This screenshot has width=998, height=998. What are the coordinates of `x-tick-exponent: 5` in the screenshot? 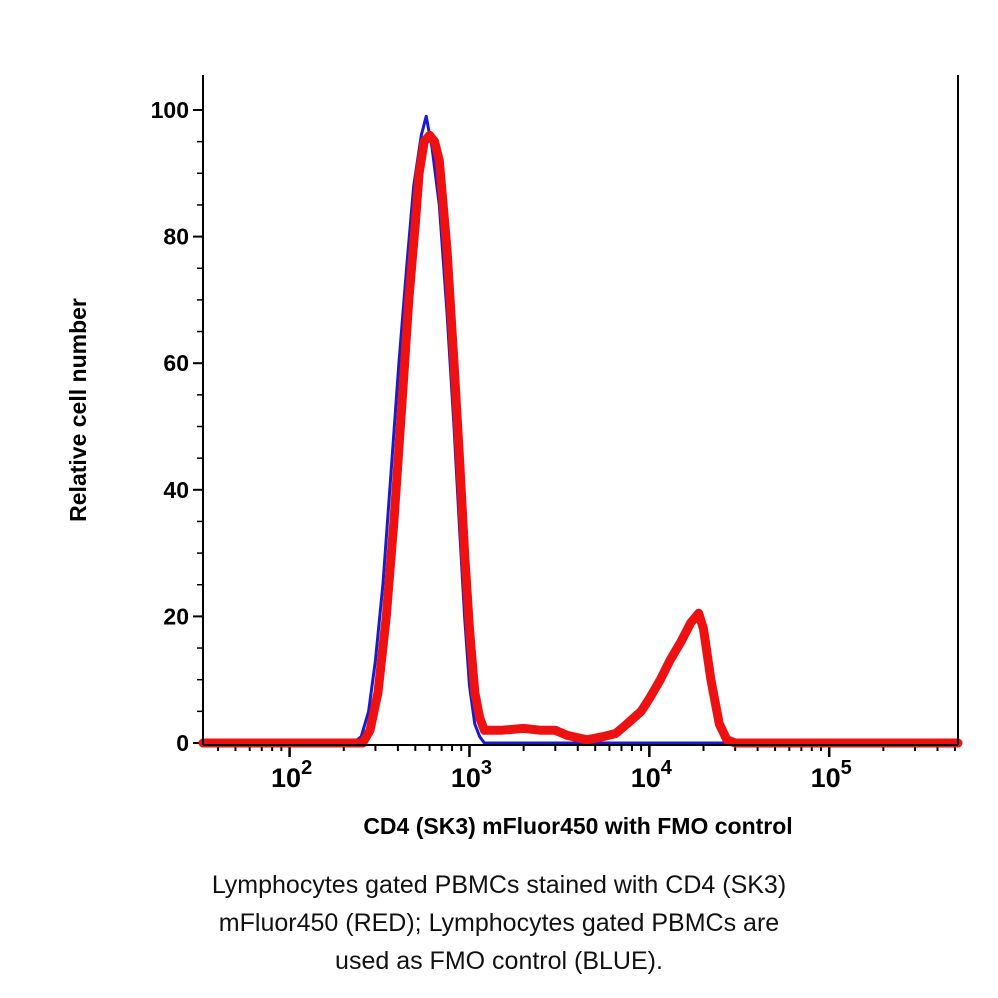 It's located at (846, 768).